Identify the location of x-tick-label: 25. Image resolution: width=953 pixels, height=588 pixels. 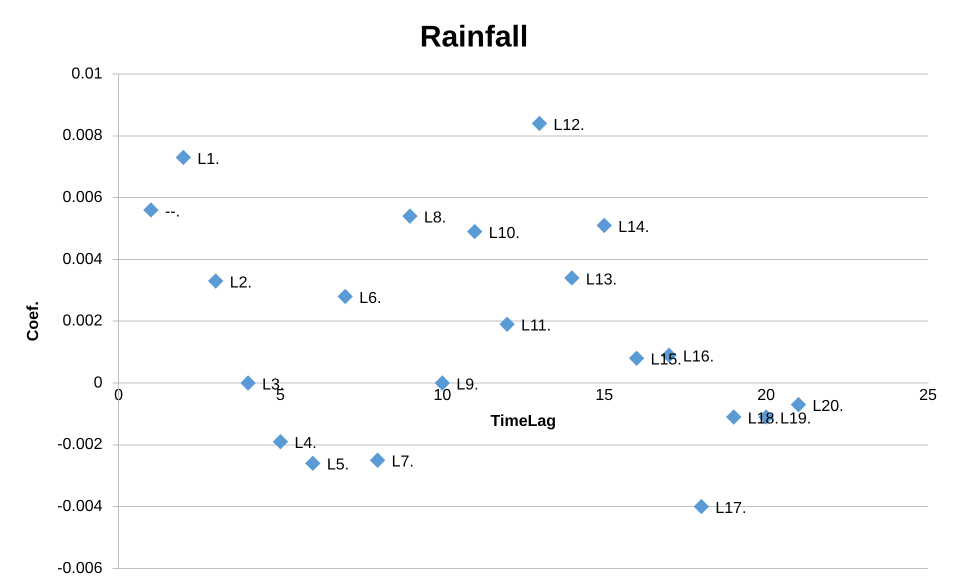
(928, 395).